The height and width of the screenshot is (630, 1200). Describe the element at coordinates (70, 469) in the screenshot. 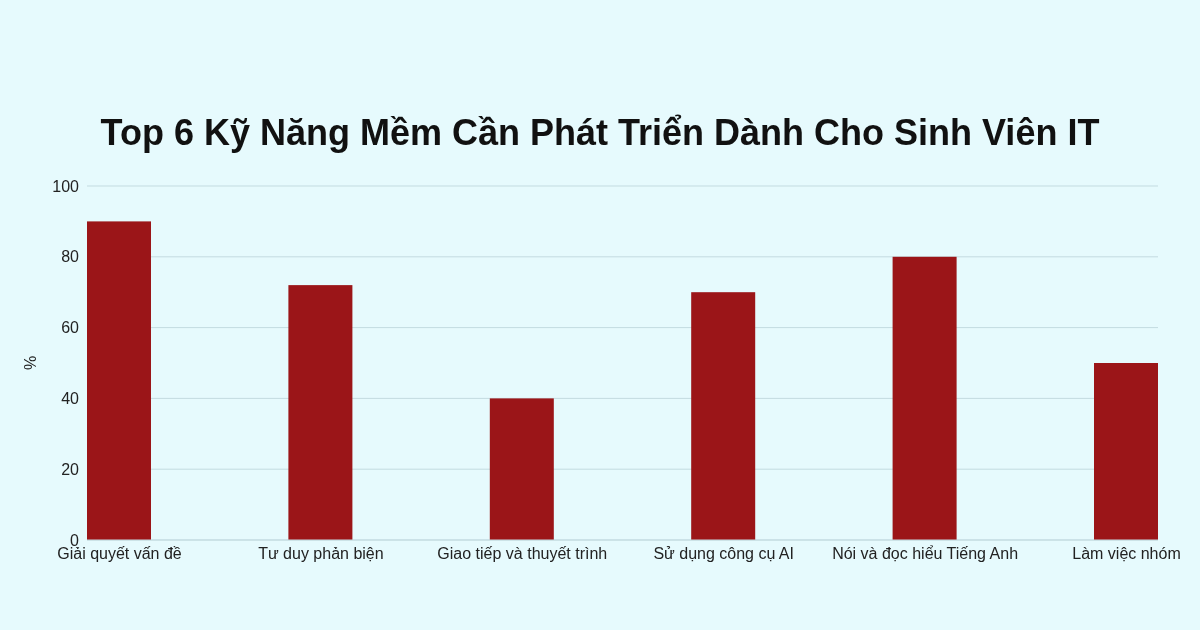

I see `y-tick-label: 20` at that location.